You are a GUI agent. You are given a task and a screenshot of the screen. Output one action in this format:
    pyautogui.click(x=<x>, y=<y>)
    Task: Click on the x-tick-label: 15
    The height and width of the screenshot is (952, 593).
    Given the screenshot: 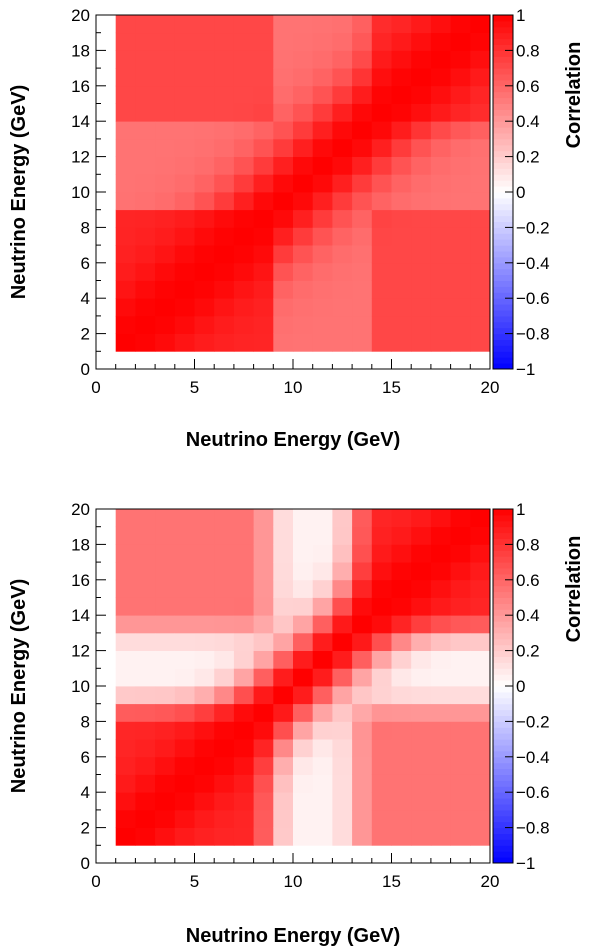 What is the action you would take?
    pyautogui.click(x=391, y=387)
    